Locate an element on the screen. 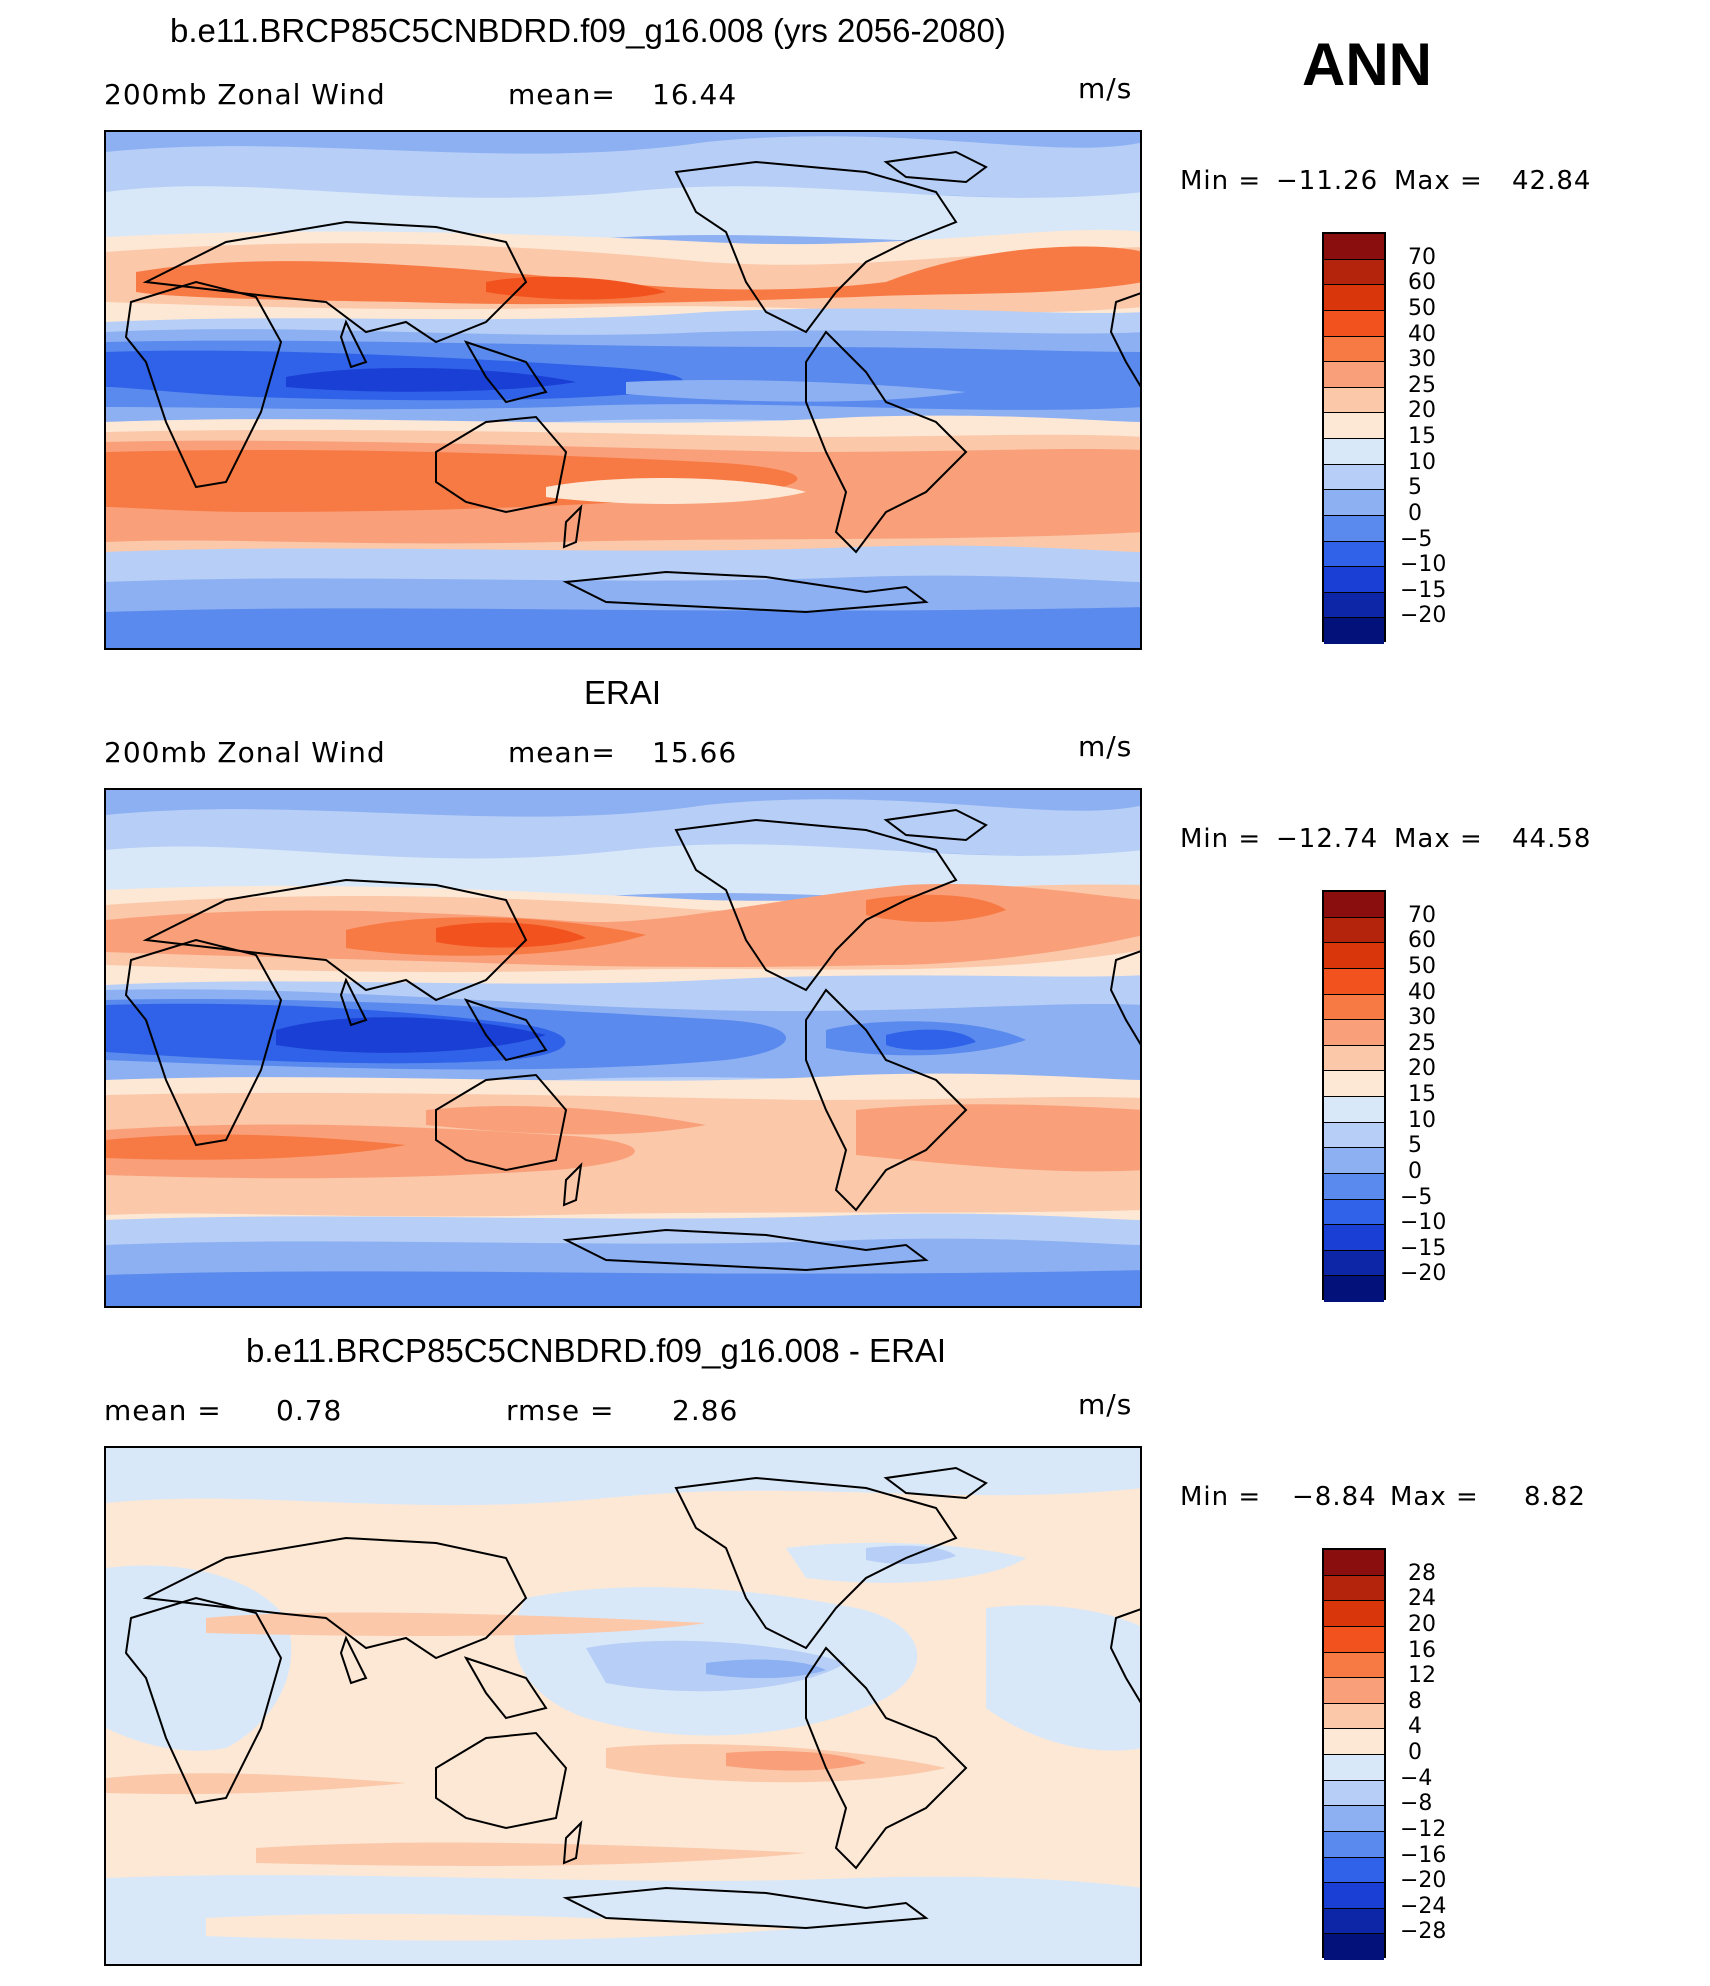  panel-1-max-label: Max = is located at coordinates (1438, 181).